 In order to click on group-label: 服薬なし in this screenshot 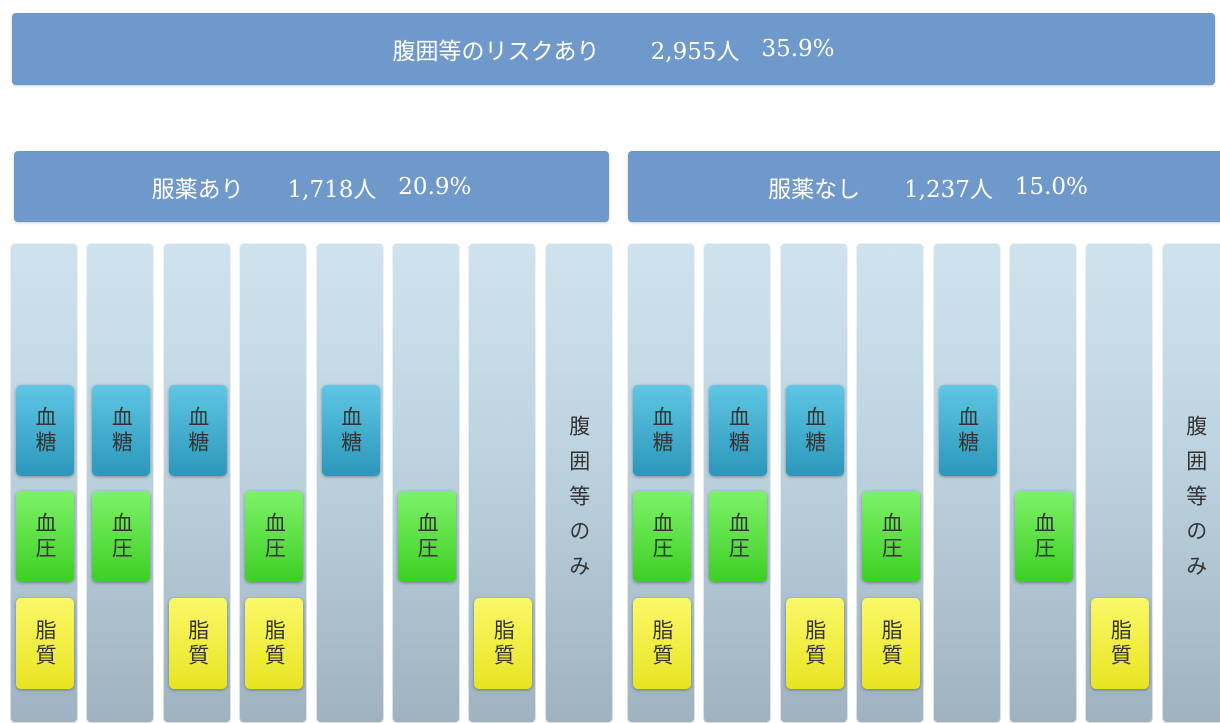, I will do `click(814, 189)`.